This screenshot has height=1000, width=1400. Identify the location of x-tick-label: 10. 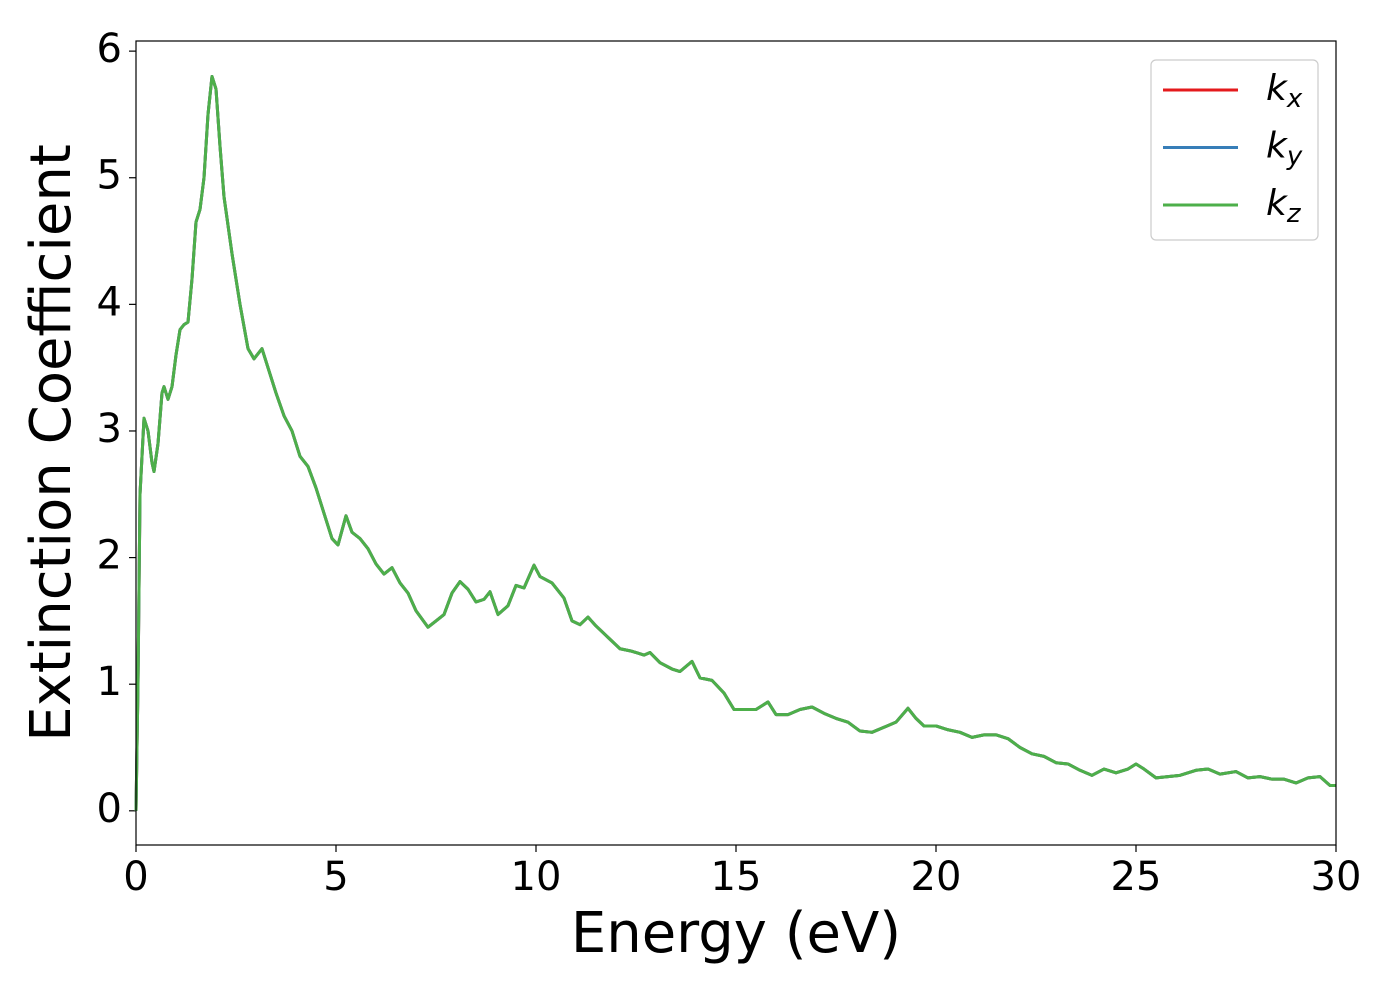
(536, 877).